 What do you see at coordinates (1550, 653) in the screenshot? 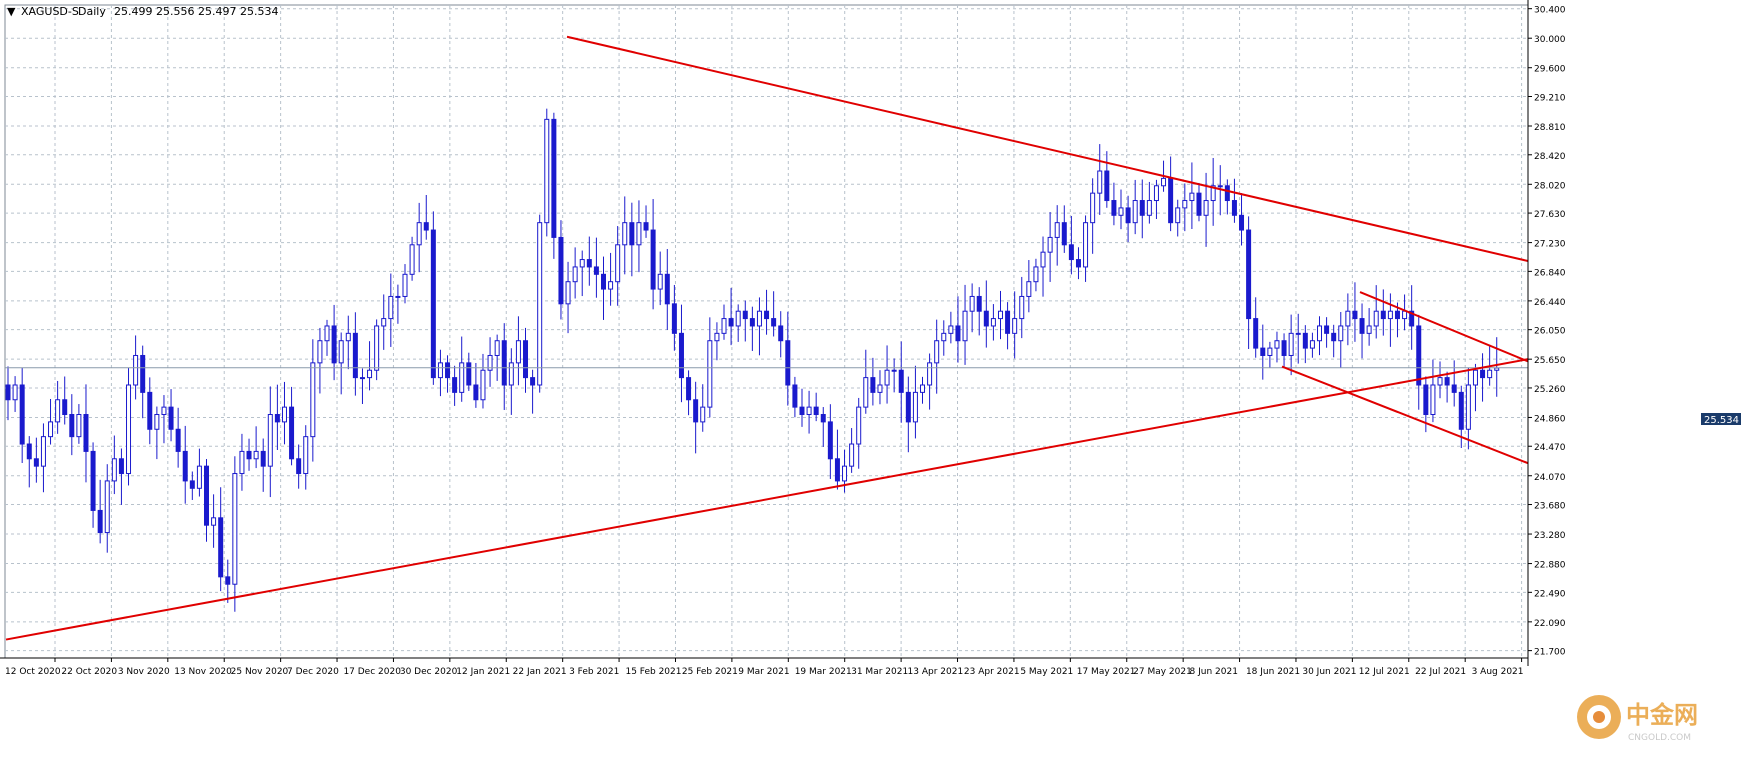
I see `y-tick-label: 21.700` at bounding box center [1550, 653].